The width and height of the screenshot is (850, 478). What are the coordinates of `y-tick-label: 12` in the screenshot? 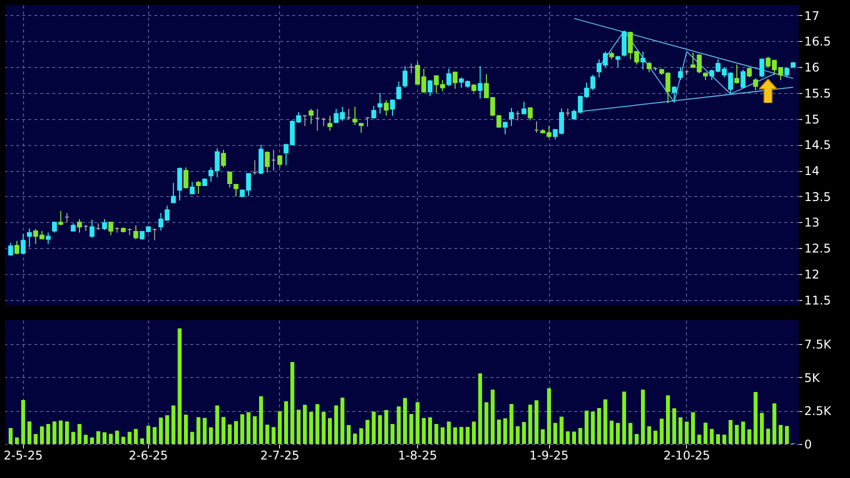 It's located at (812, 274).